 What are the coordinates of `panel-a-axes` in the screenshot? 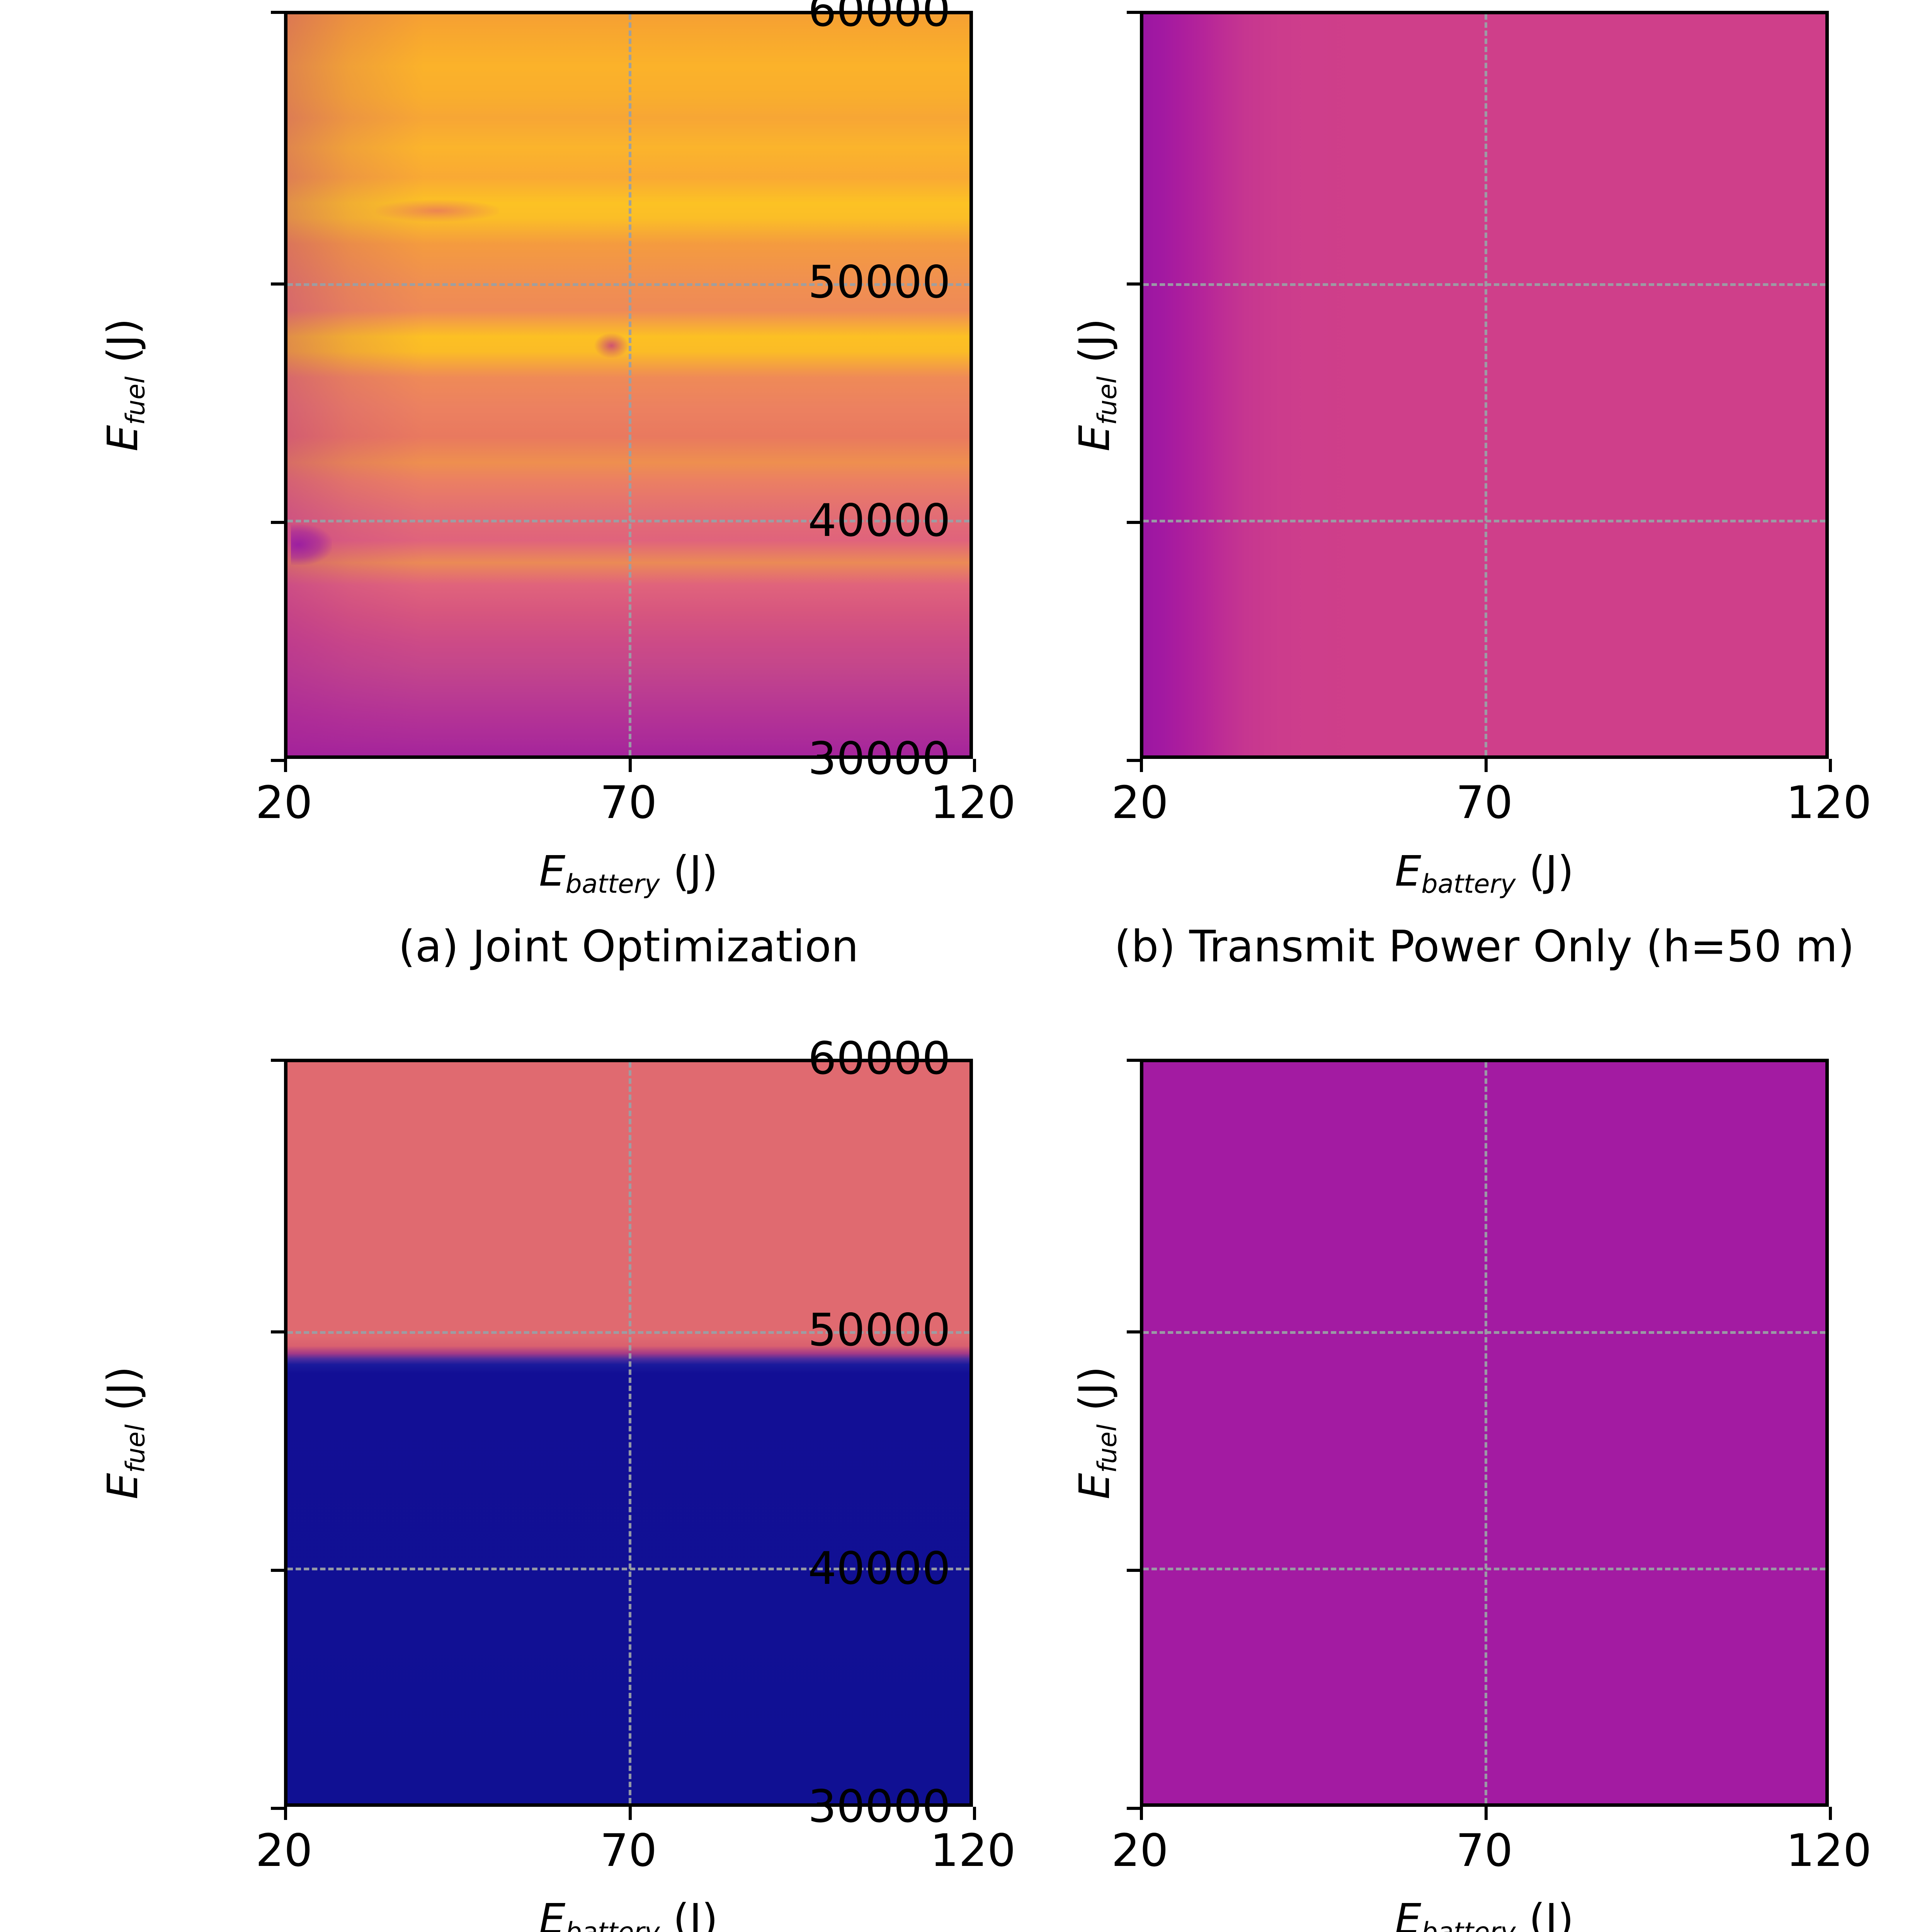 It's located at (628, 385).